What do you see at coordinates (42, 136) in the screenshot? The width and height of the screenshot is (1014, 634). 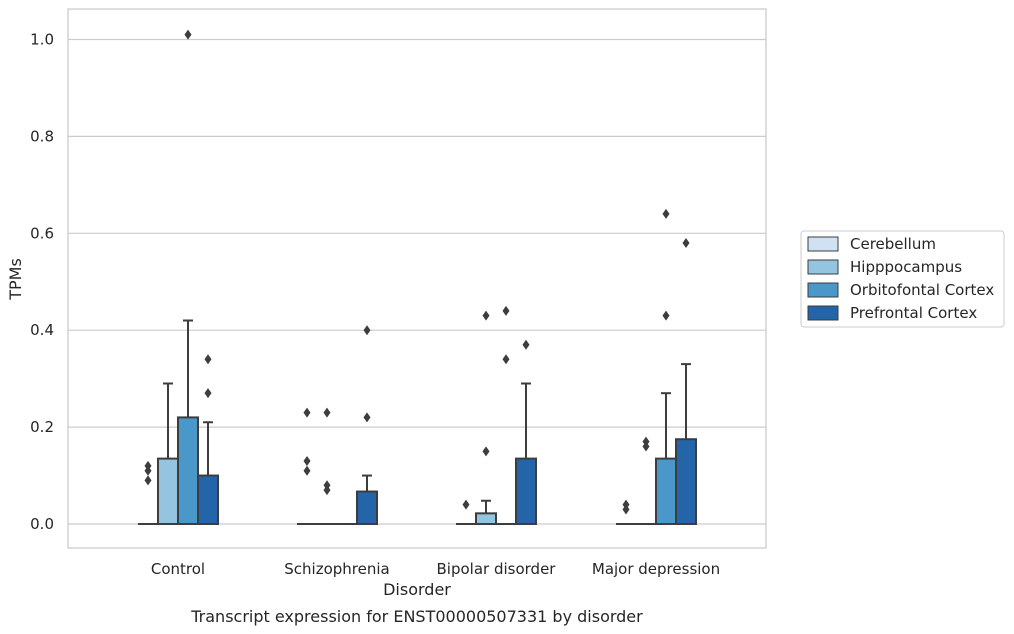 I see `y-tick-label: 0.8` at bounding box center [42, 136].